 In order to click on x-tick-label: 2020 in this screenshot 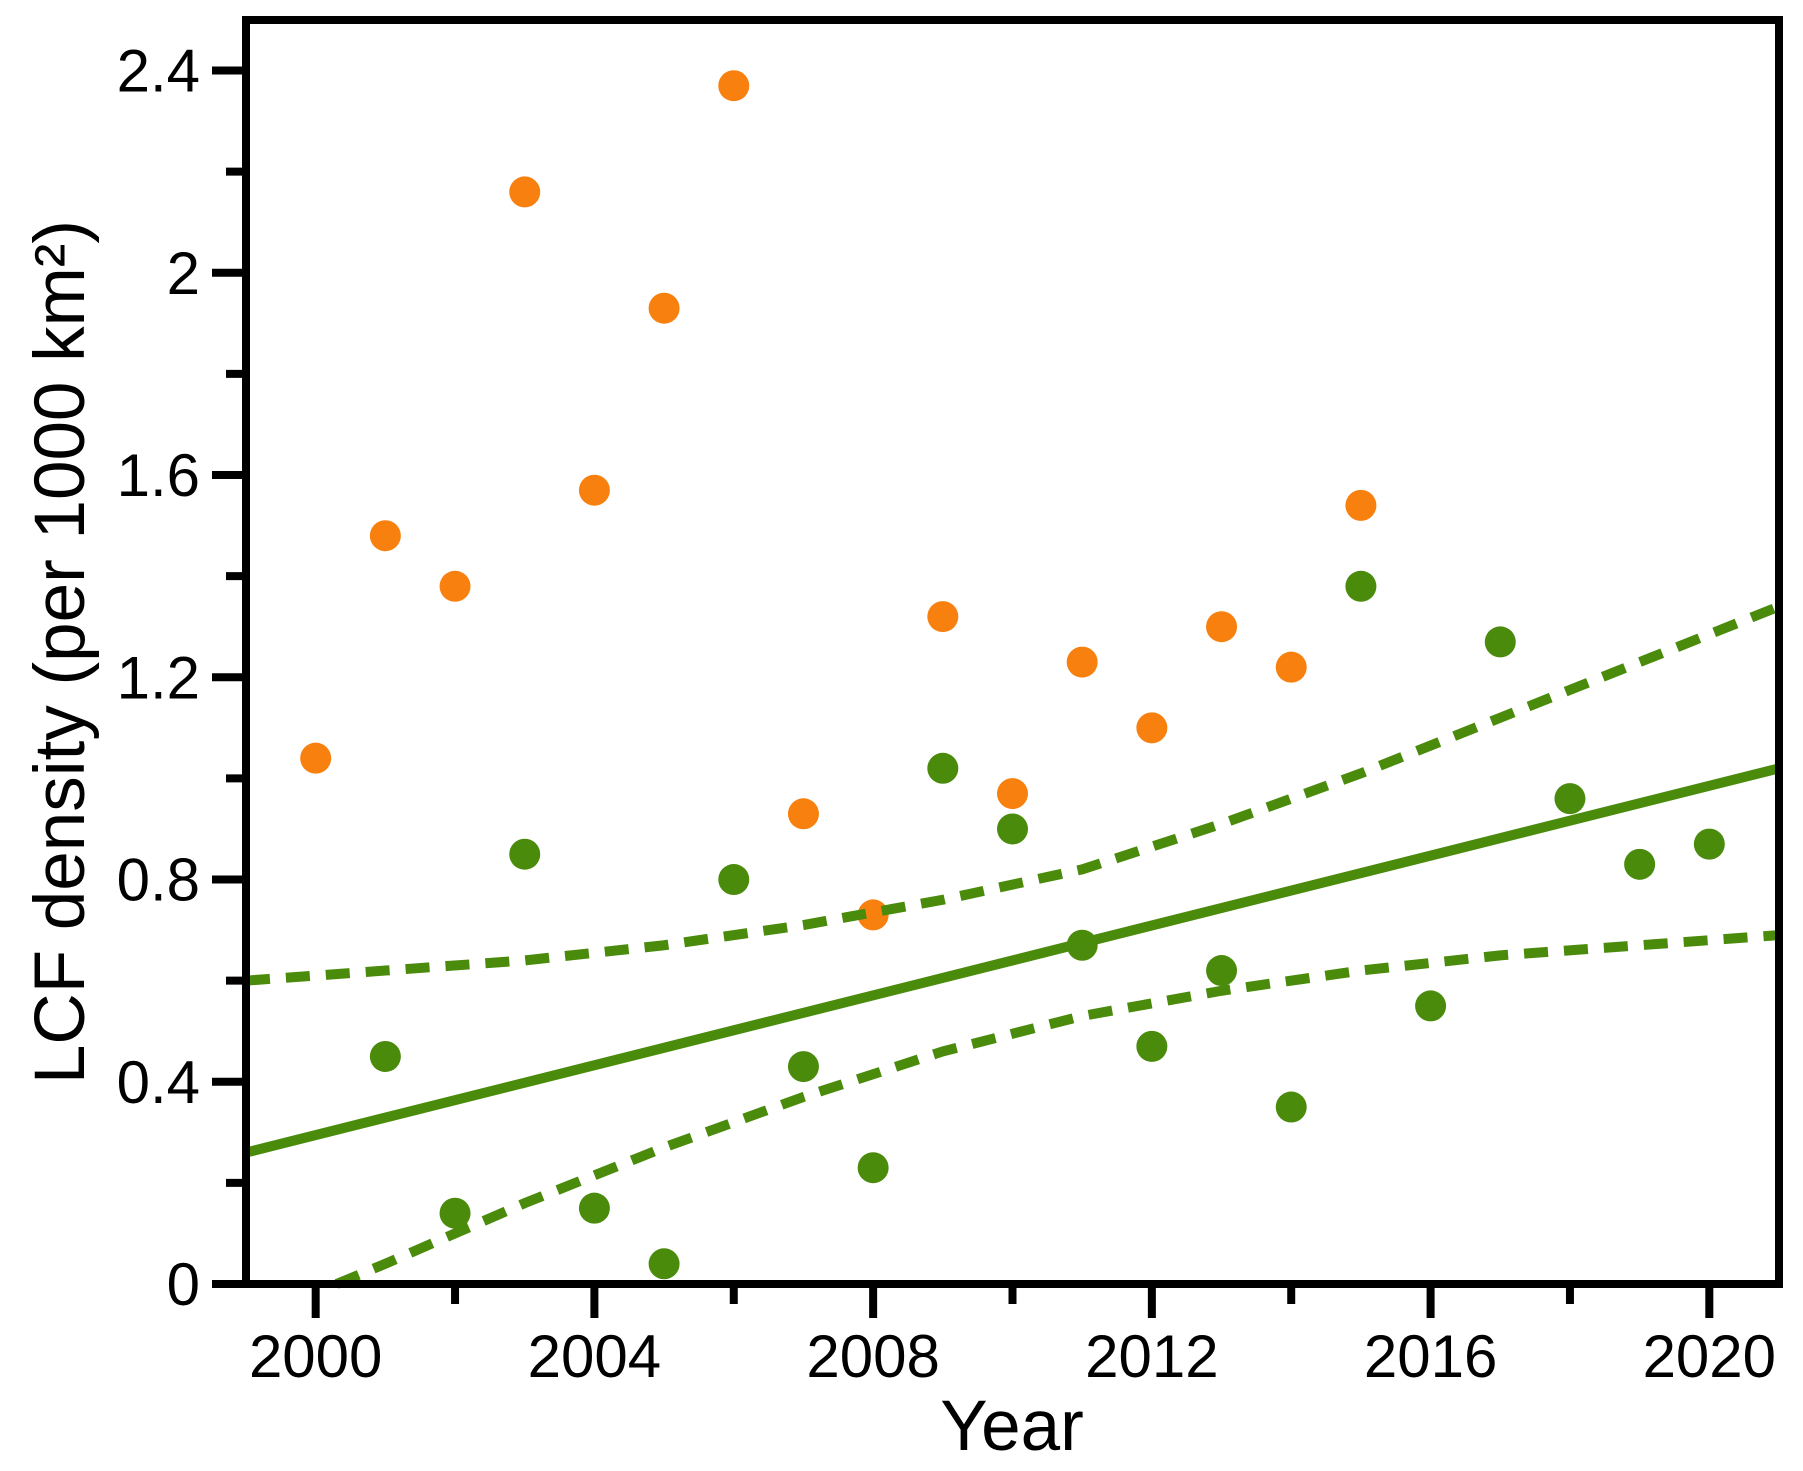, I will do `click(1709, 1356)`.